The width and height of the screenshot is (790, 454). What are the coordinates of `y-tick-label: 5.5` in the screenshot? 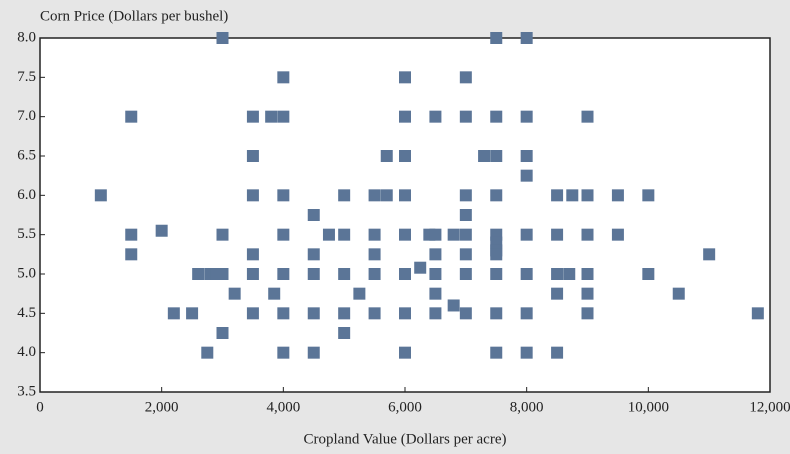 It's located at (26, 234).